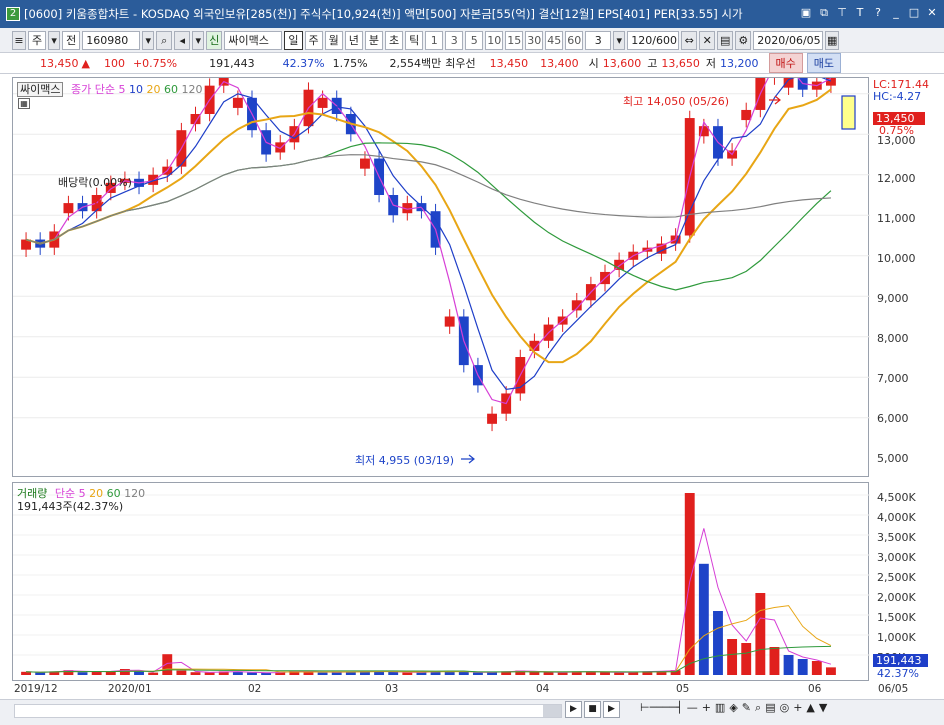 This screenshot has height=725, width=944. I want to click on expand-icon: +, so click(798, 707).